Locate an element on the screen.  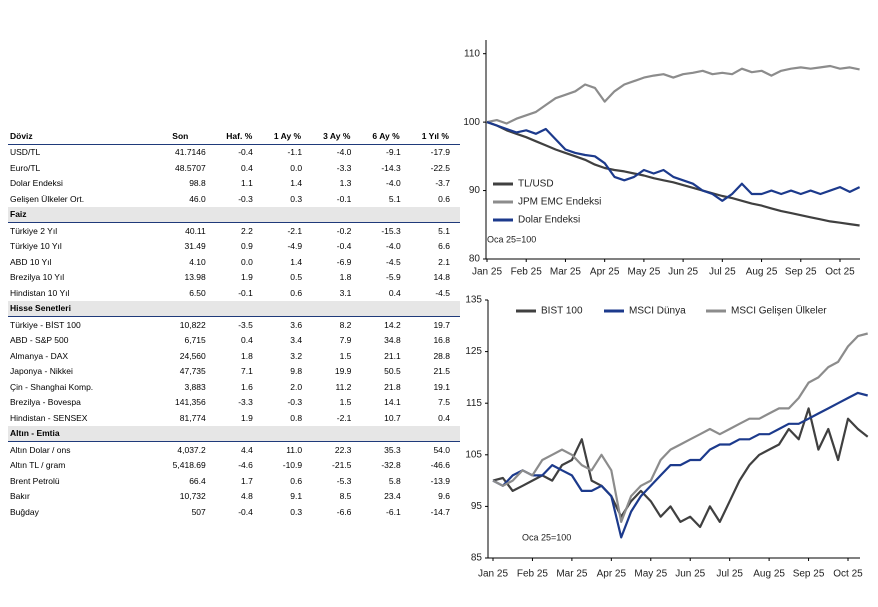
value-cell: 35.3 is located at coordinates (392, 449).